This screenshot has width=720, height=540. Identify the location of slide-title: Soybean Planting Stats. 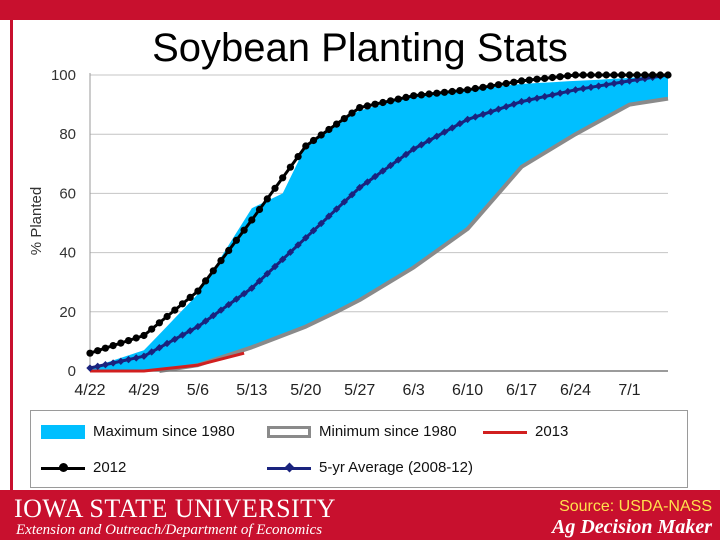
(360, 48).